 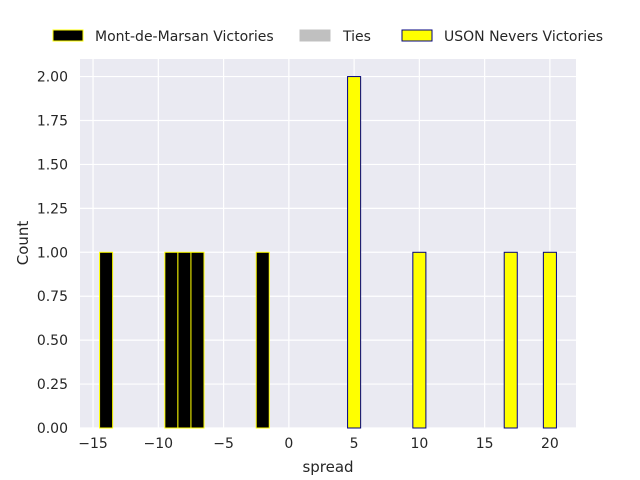 What do you see at coordinates (159, 444) in the screenshot?
I see `x-tick-label: −10` at bounding box center [159, 444].